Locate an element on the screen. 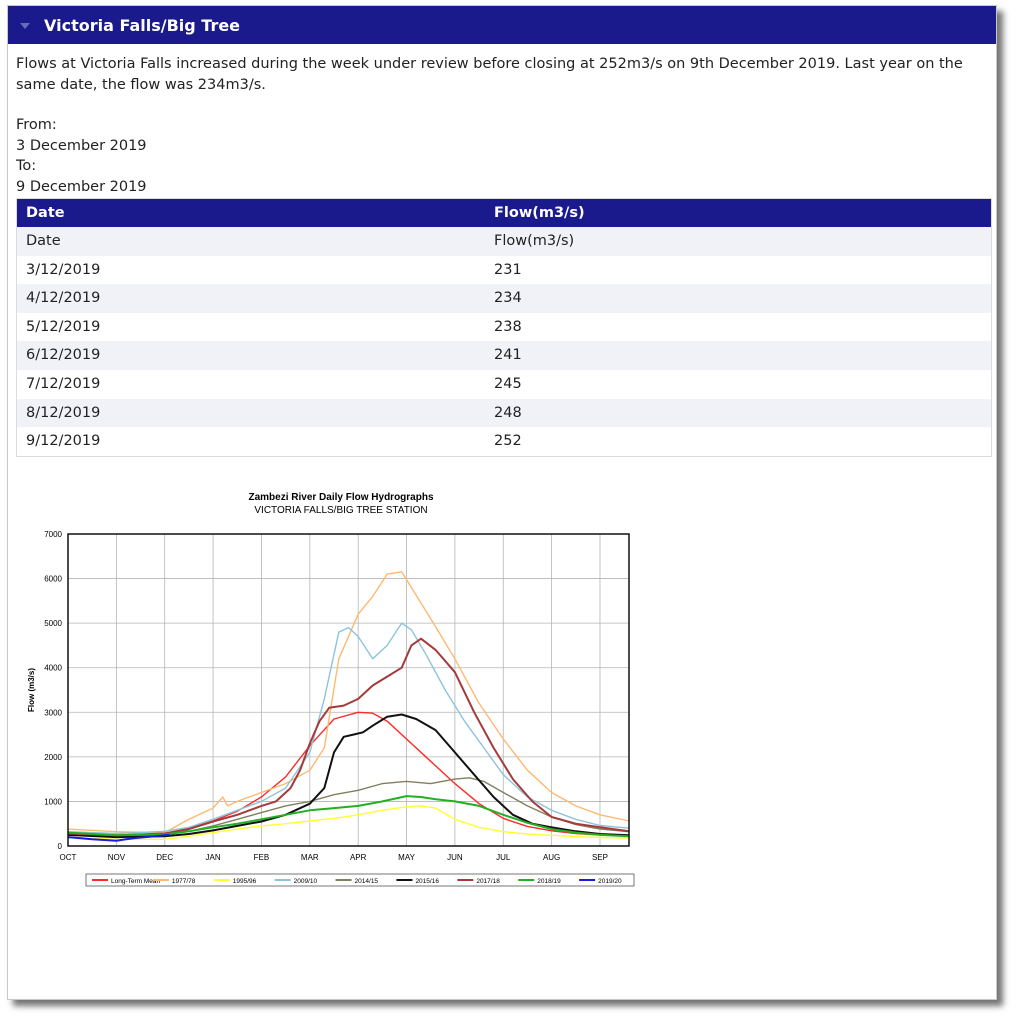 The image size is (1019, 1024). legend-label: 2009/10 is located at coordinates (306, 881).